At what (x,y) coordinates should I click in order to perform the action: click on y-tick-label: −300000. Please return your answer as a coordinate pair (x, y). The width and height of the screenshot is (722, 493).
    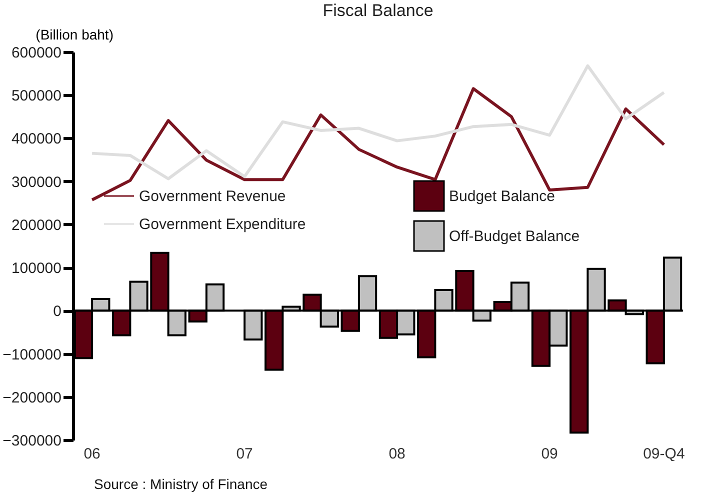
    Looking at the image, I should click on (32, 441).